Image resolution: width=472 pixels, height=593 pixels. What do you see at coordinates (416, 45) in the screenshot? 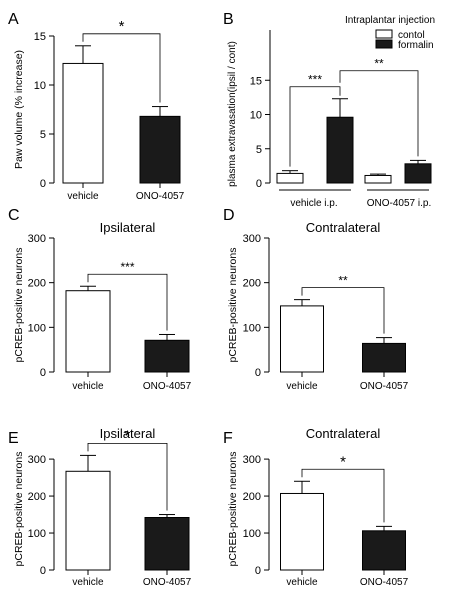
I see `legend-label-formalin: formalin` at bounding box center [416, 45].